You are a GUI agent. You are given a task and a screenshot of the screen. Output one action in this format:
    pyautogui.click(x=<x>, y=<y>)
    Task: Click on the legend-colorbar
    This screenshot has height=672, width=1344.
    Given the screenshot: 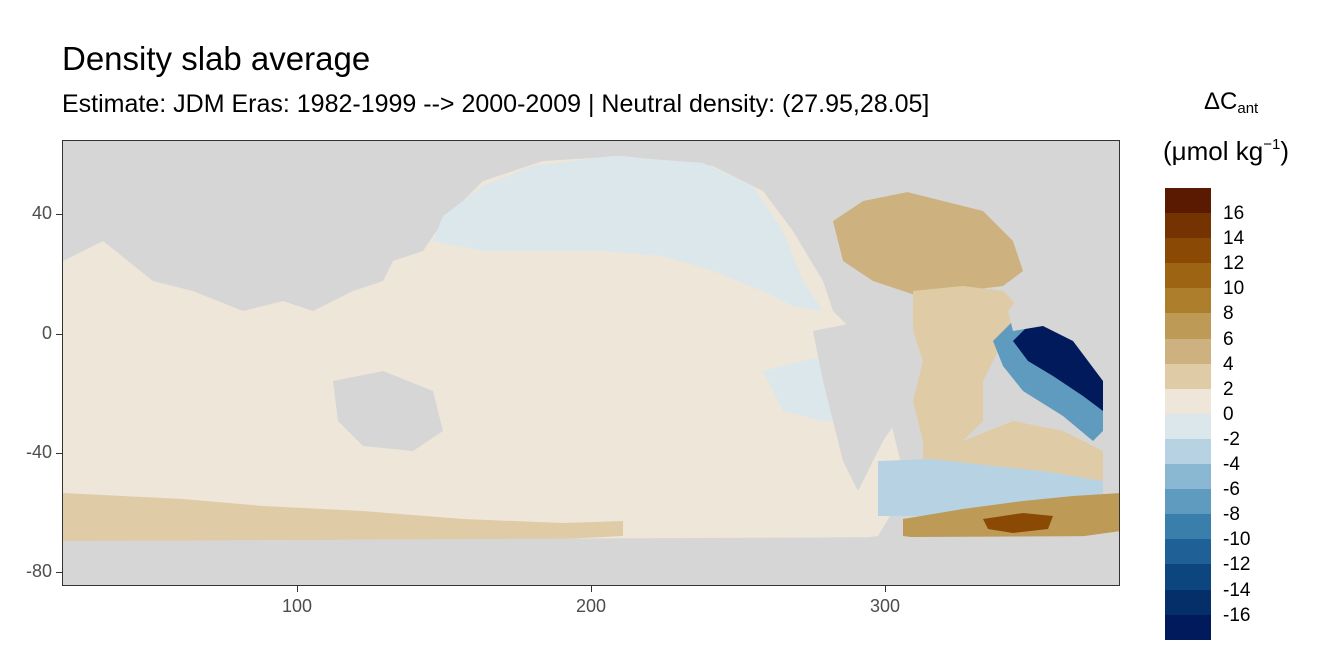 What is the action you would take?
    pyautogui.click(x=1188, y=414)
    